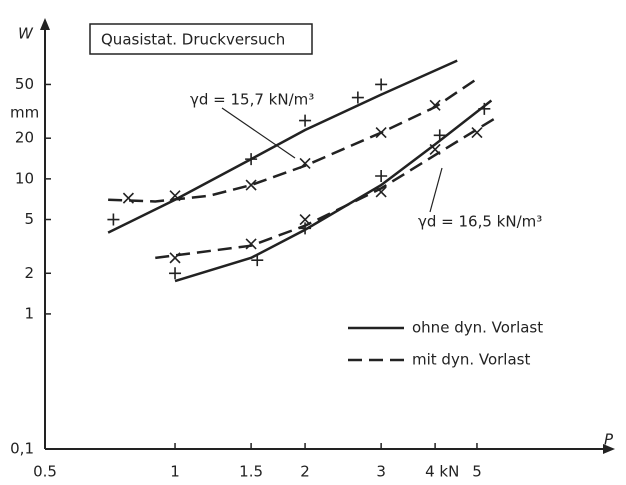  I want to click on y-tick-label: 20, so click(24, 138).